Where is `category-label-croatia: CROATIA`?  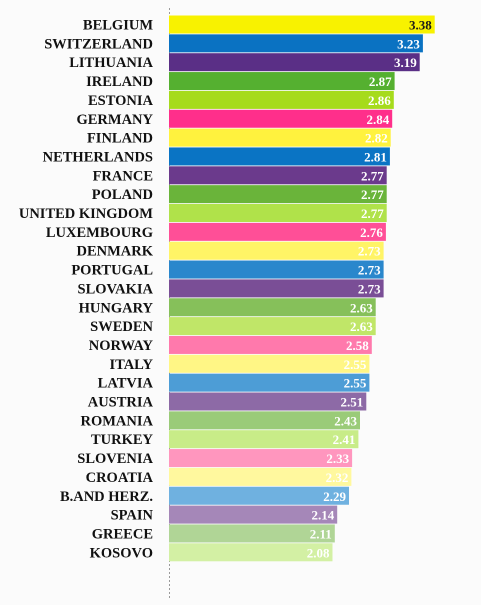
category-label-croatia: CROATIA is located at coordinates (120, 478).